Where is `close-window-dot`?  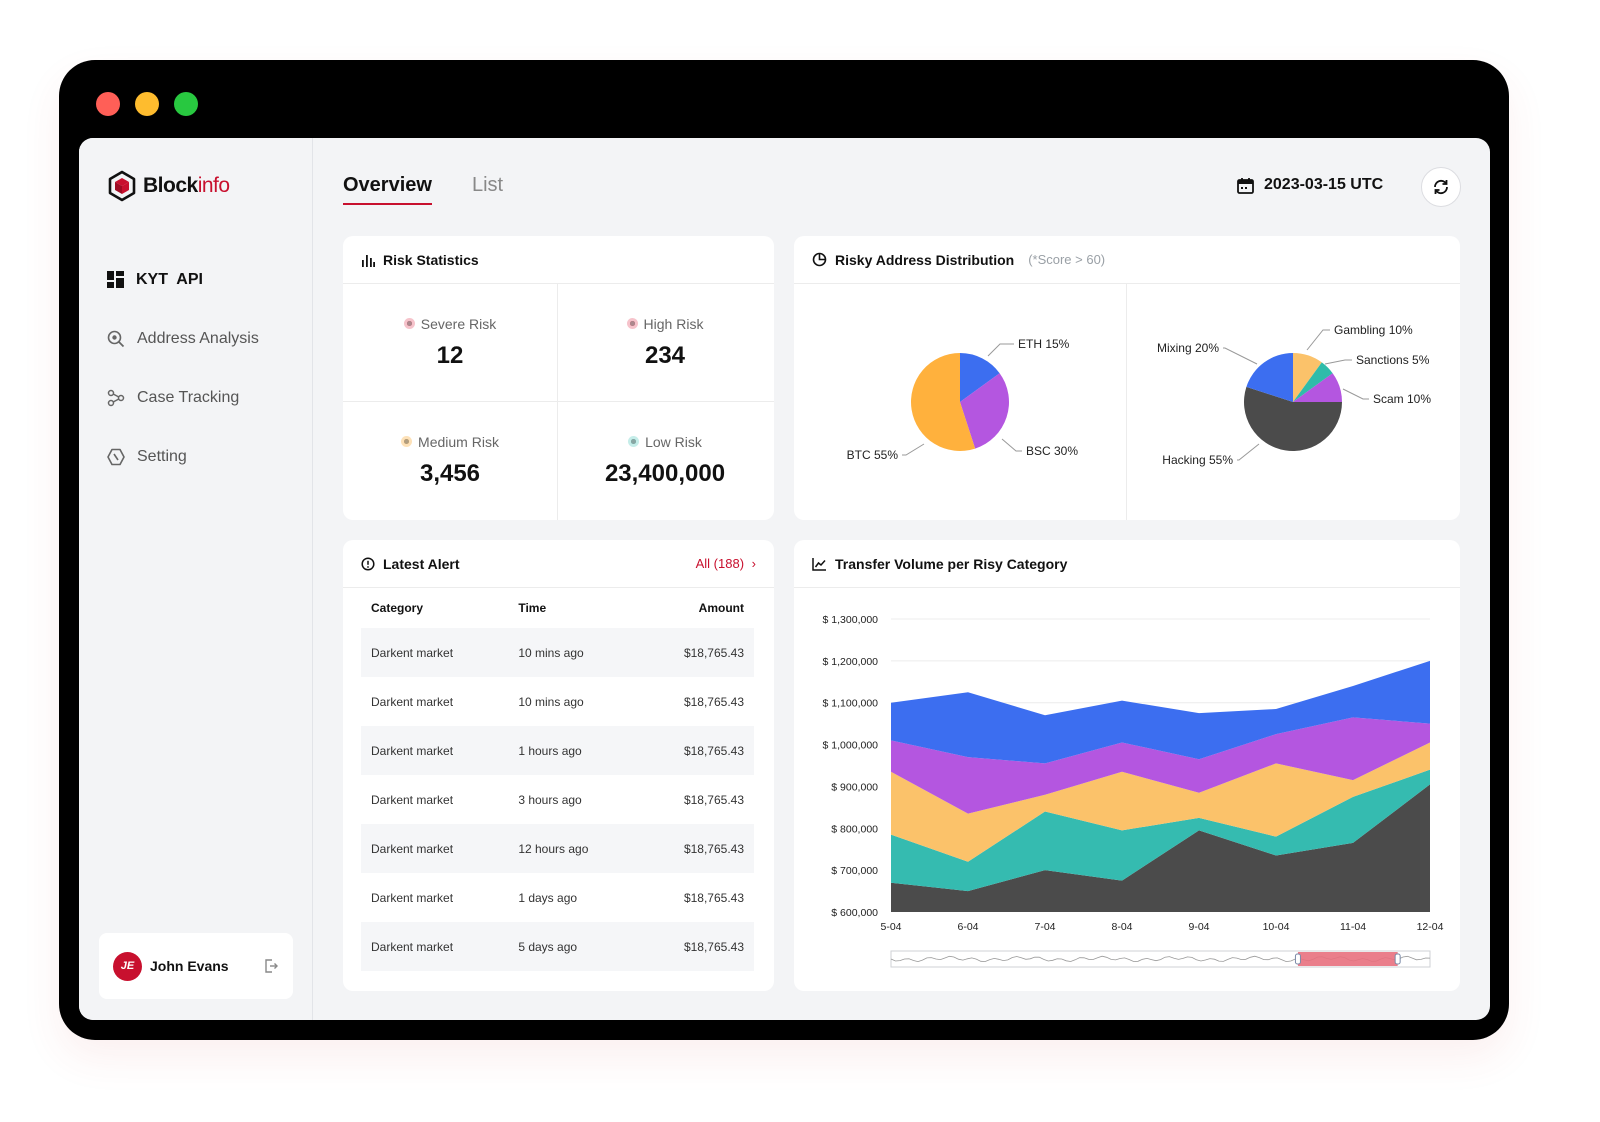 close-window-dot is located at coordinates (108, 104).